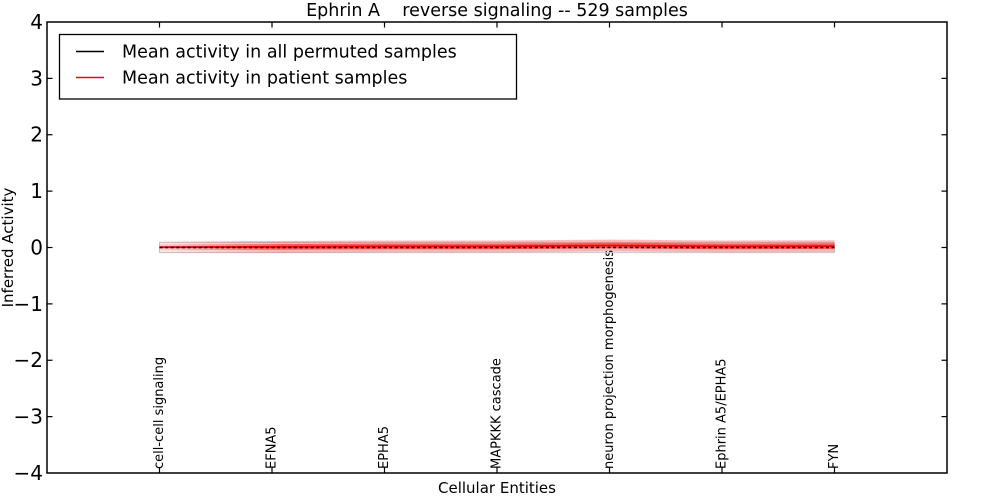 This screenshot has width=1000, height=500. I want to click on x-axis-label: Cellular Entities, so click(497, 488).